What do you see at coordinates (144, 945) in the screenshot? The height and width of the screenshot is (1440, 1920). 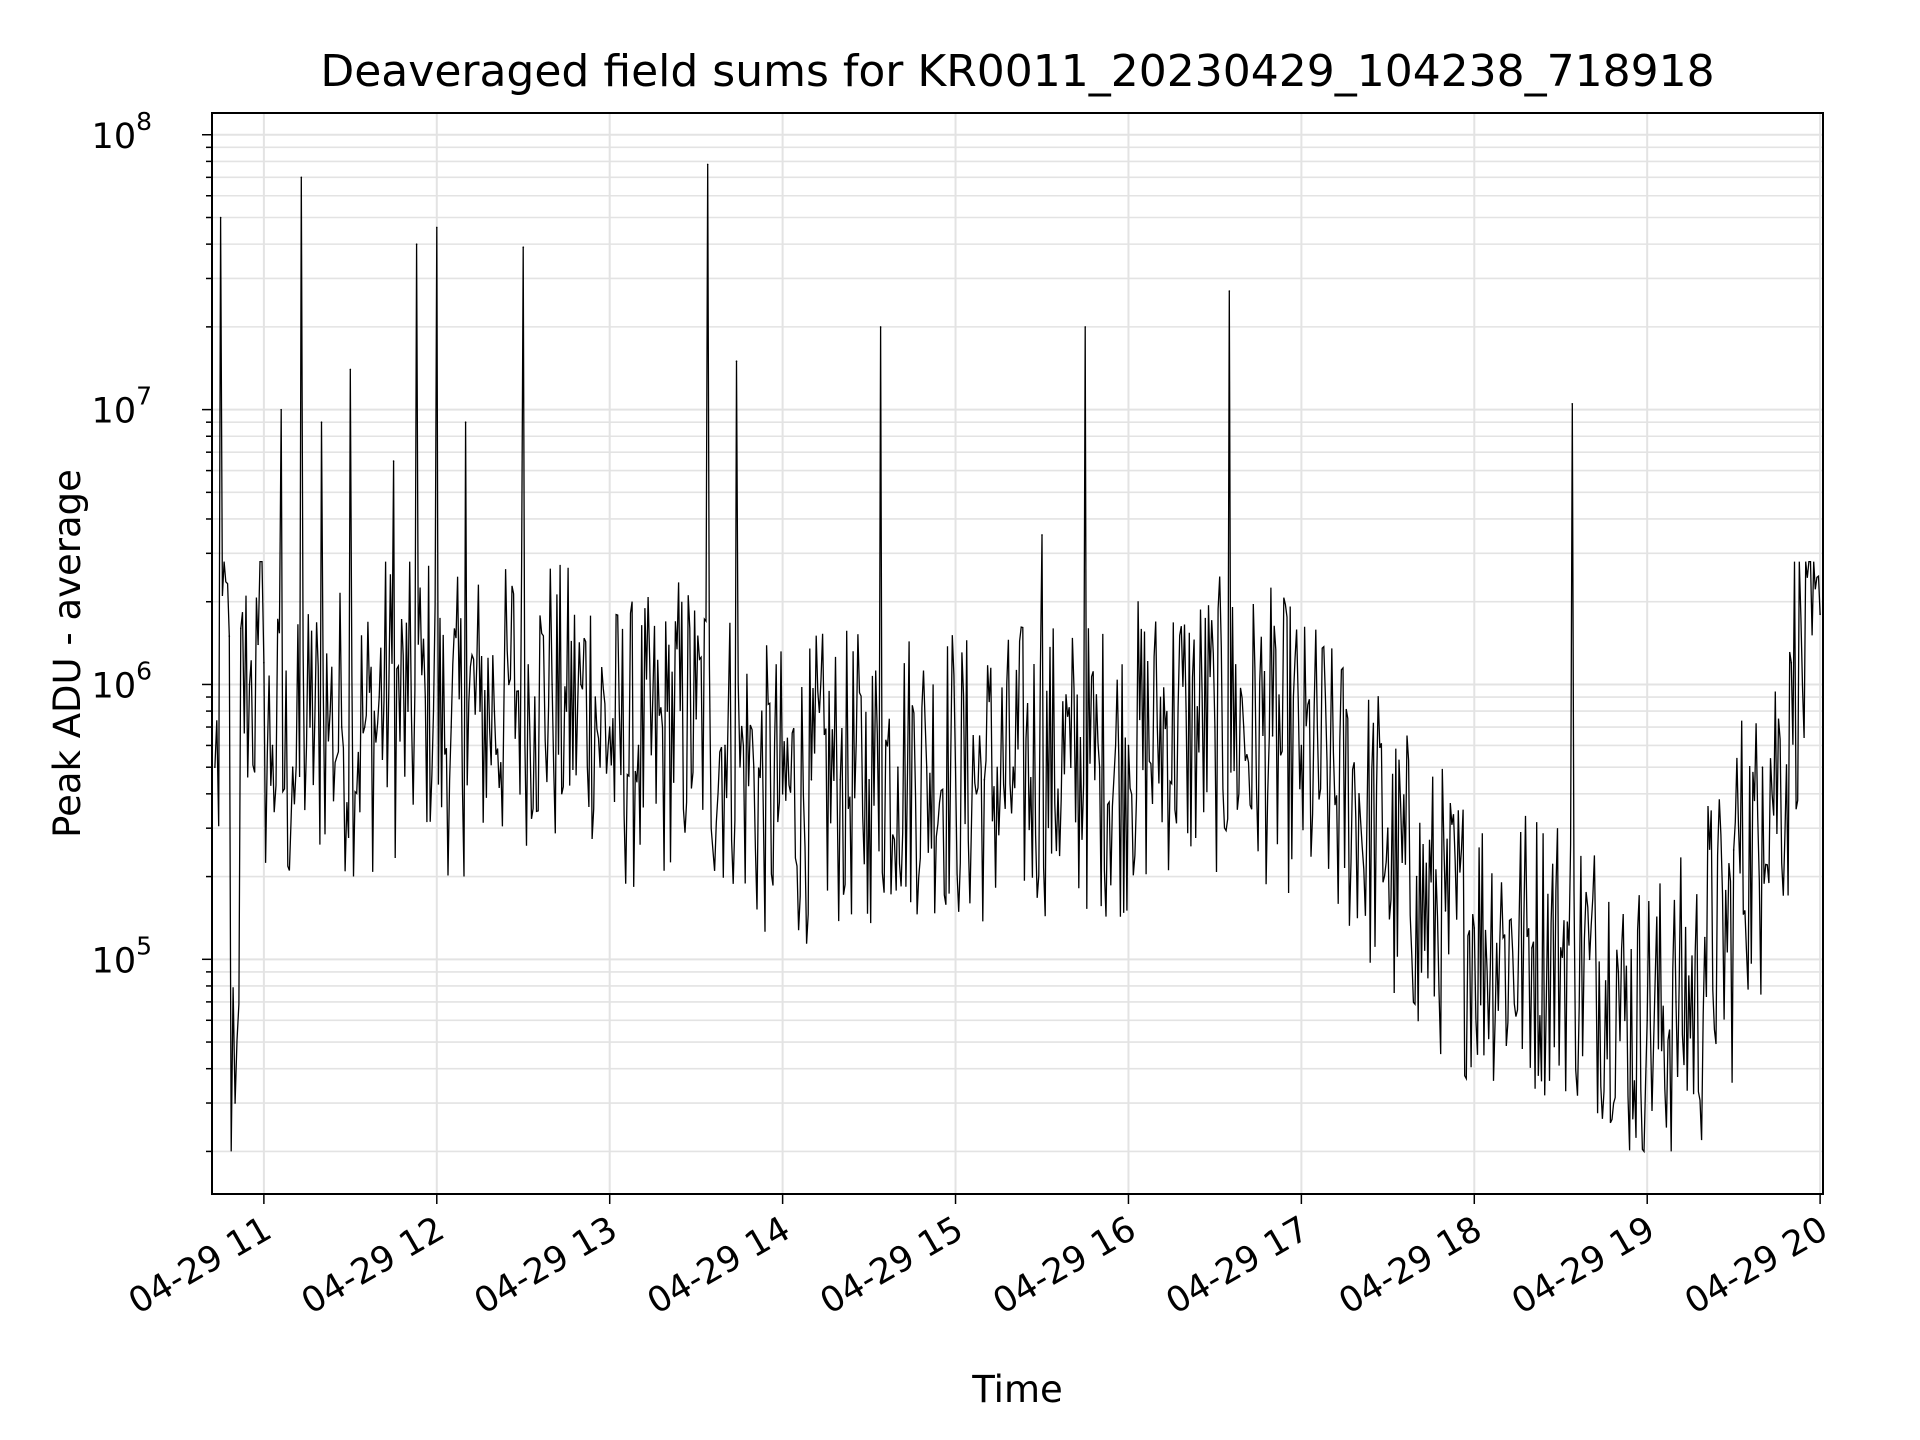 I see `y-tick-exponent: 5` at bounding box center [144, 945].